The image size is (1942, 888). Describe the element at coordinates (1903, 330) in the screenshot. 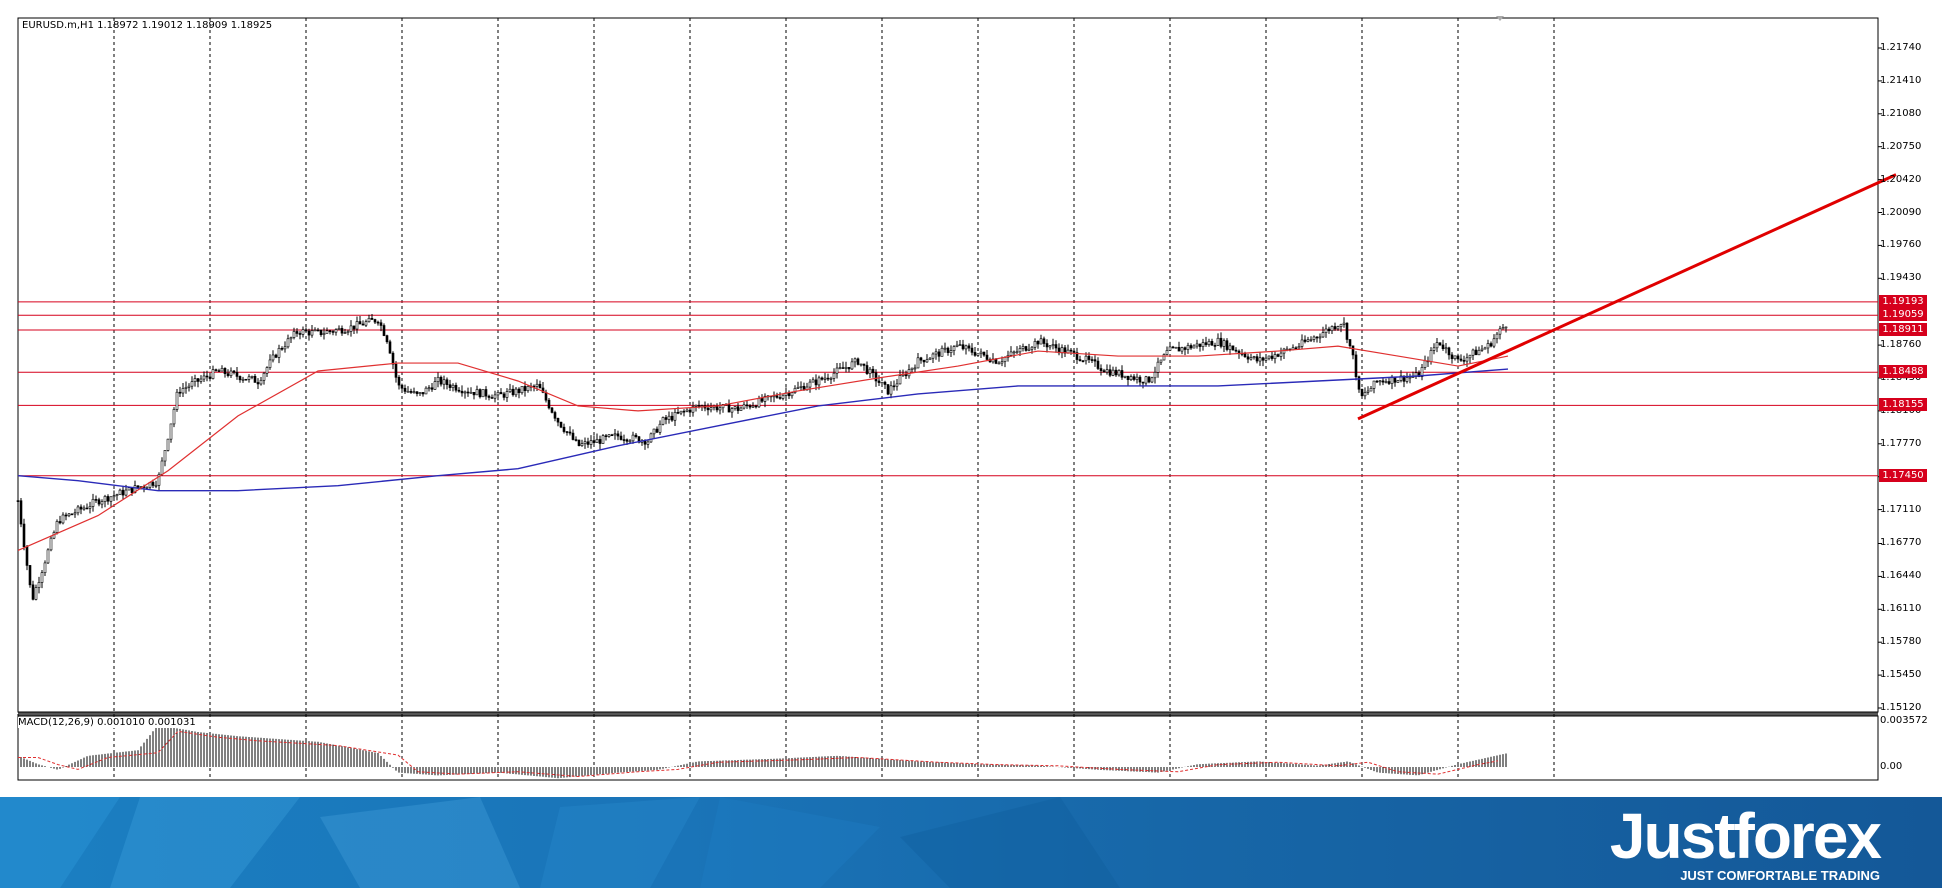

I see `price-tag: 1.18911` at that location.